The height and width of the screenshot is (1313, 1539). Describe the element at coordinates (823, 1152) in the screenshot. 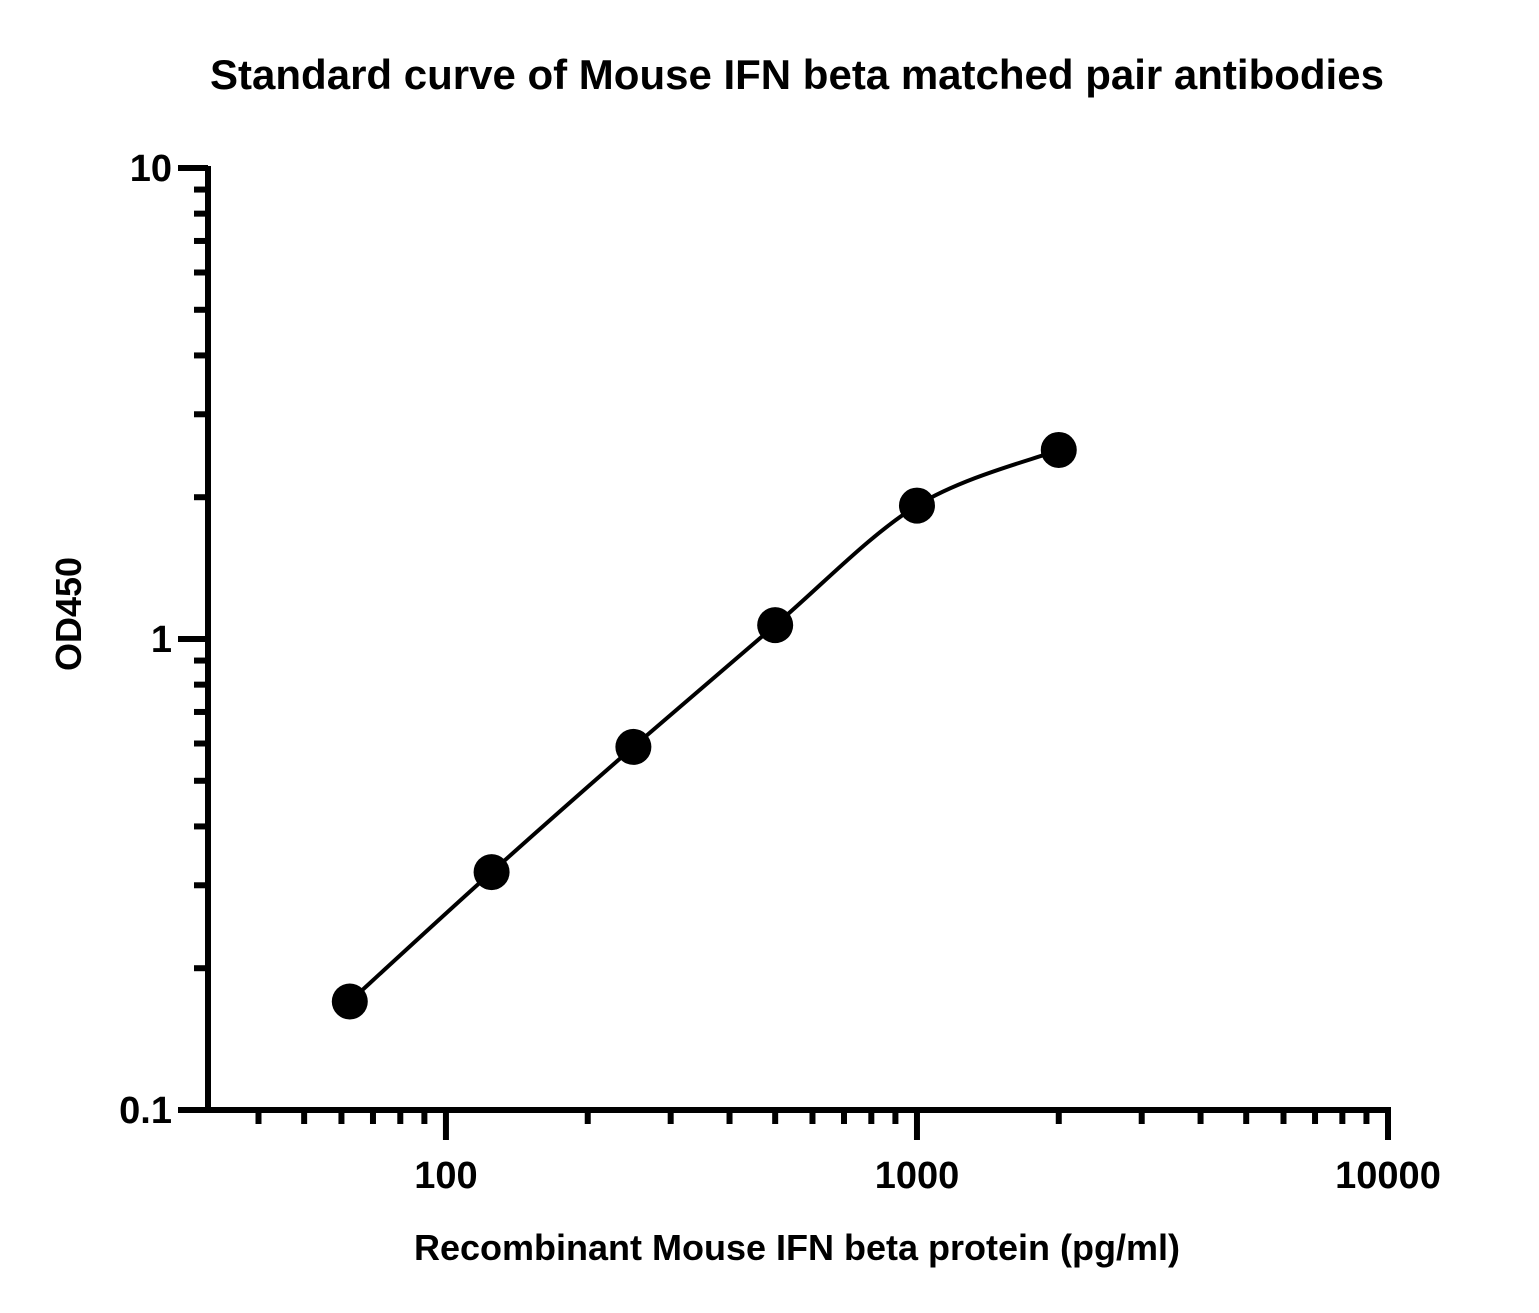

I see `x-axis: 100 1000 10000` at that location.